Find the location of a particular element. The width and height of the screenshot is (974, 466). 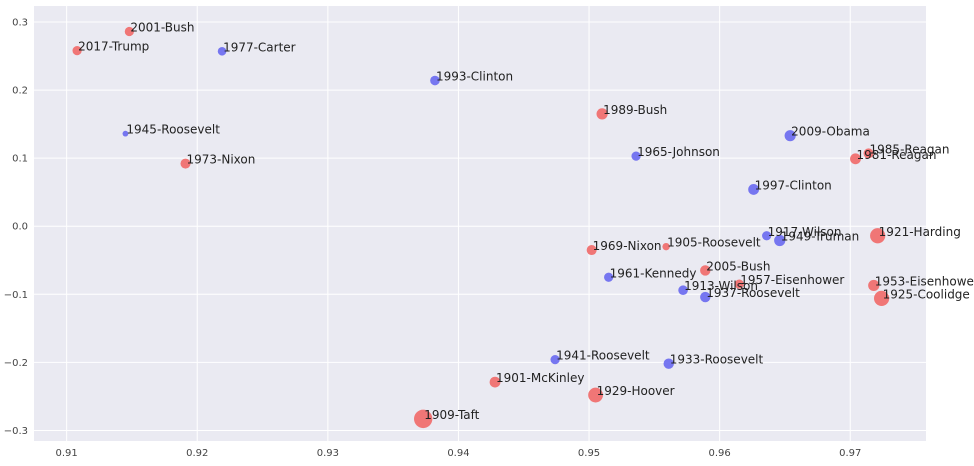

y-tick-label: 0.1 is located at coordinates (20, 159).